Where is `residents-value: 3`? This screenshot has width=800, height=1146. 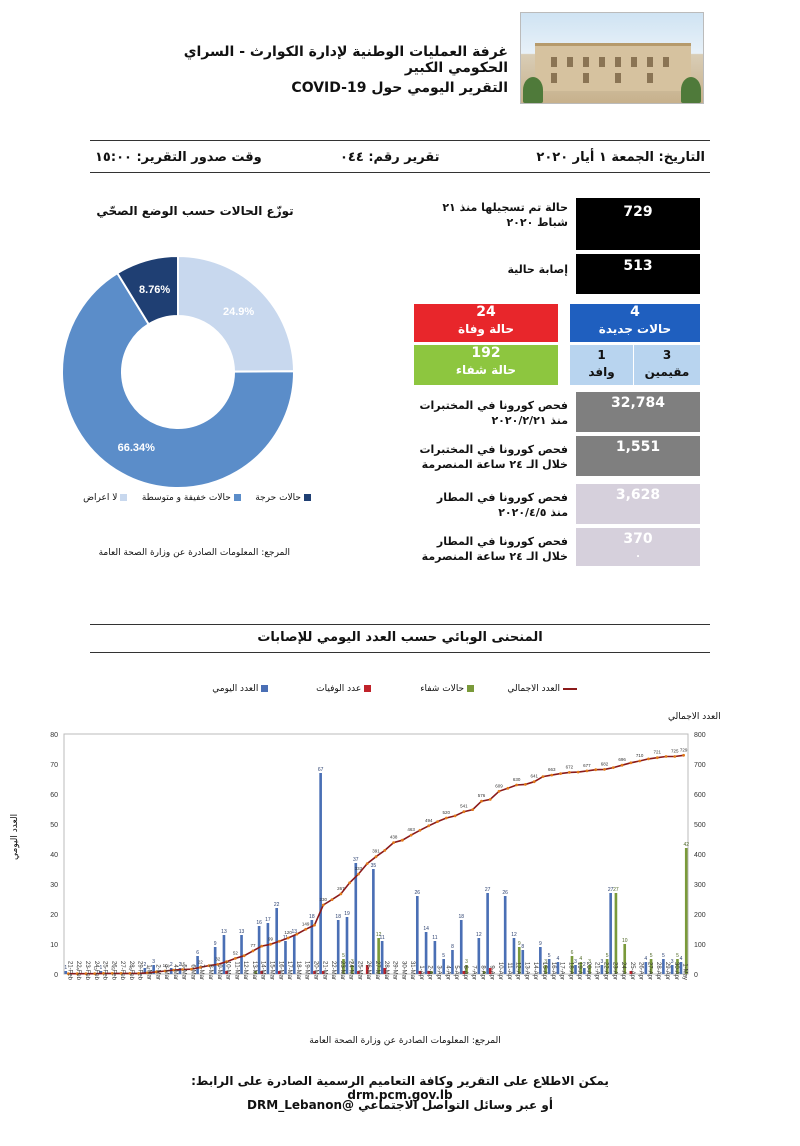 residents-value: 3 is located at coordinates (667, 355).